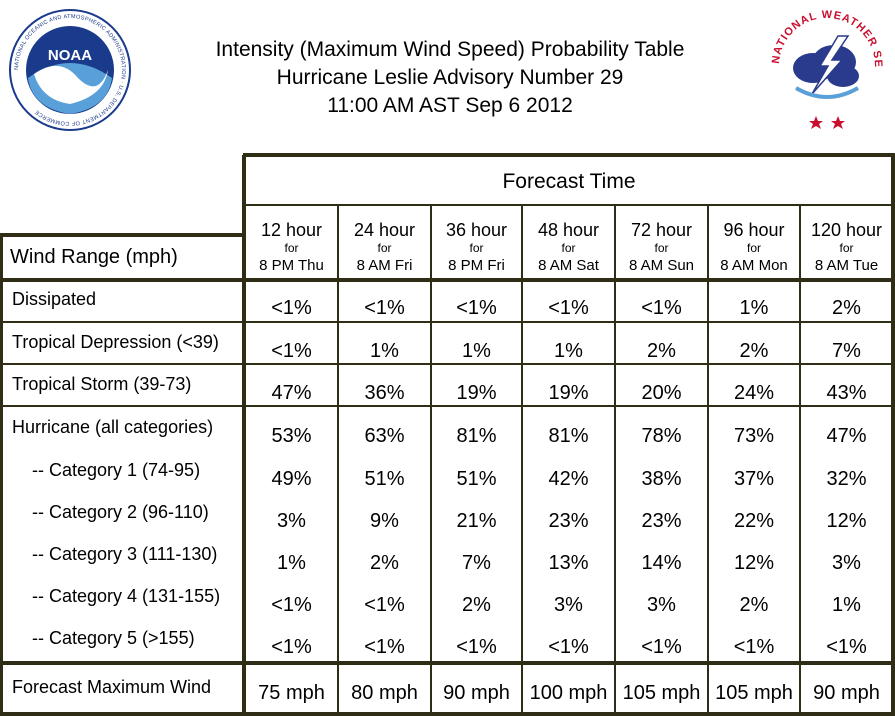  I want to click on row-label: -- Category 4 (131-155), so click(126, 596).